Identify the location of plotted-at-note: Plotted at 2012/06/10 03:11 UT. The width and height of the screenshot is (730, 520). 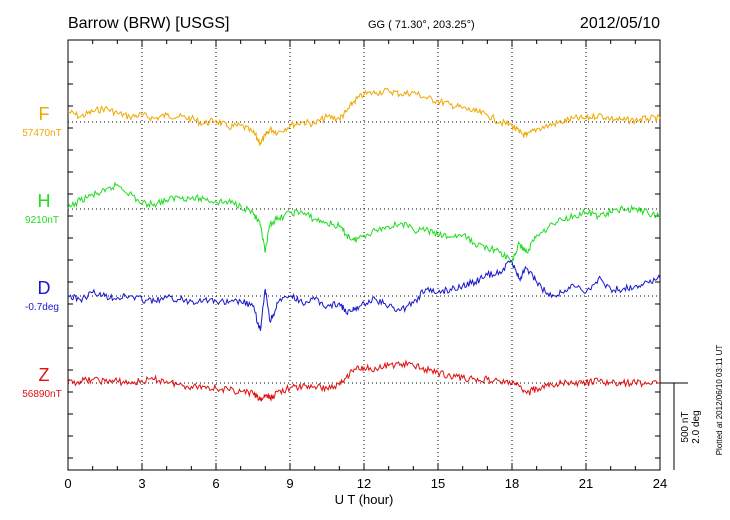
(719, 400).